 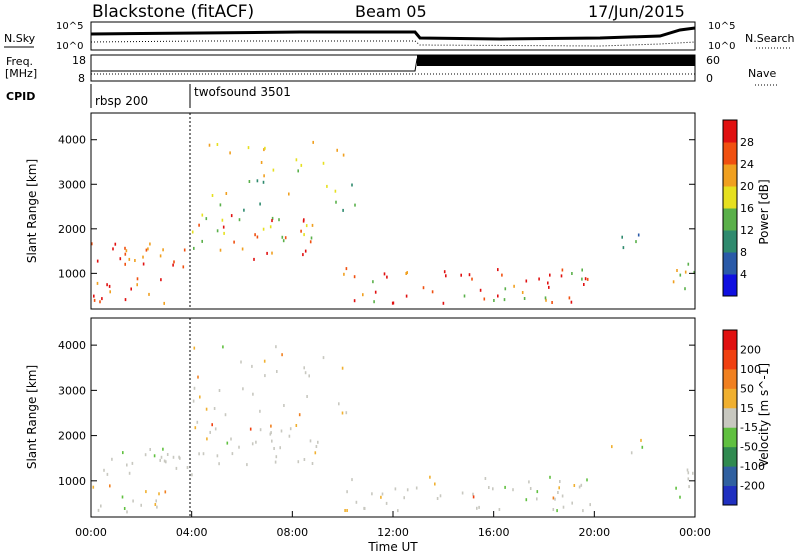 I want to click on freq-panel: 18 8 60 0, so click(x=396, y=69).